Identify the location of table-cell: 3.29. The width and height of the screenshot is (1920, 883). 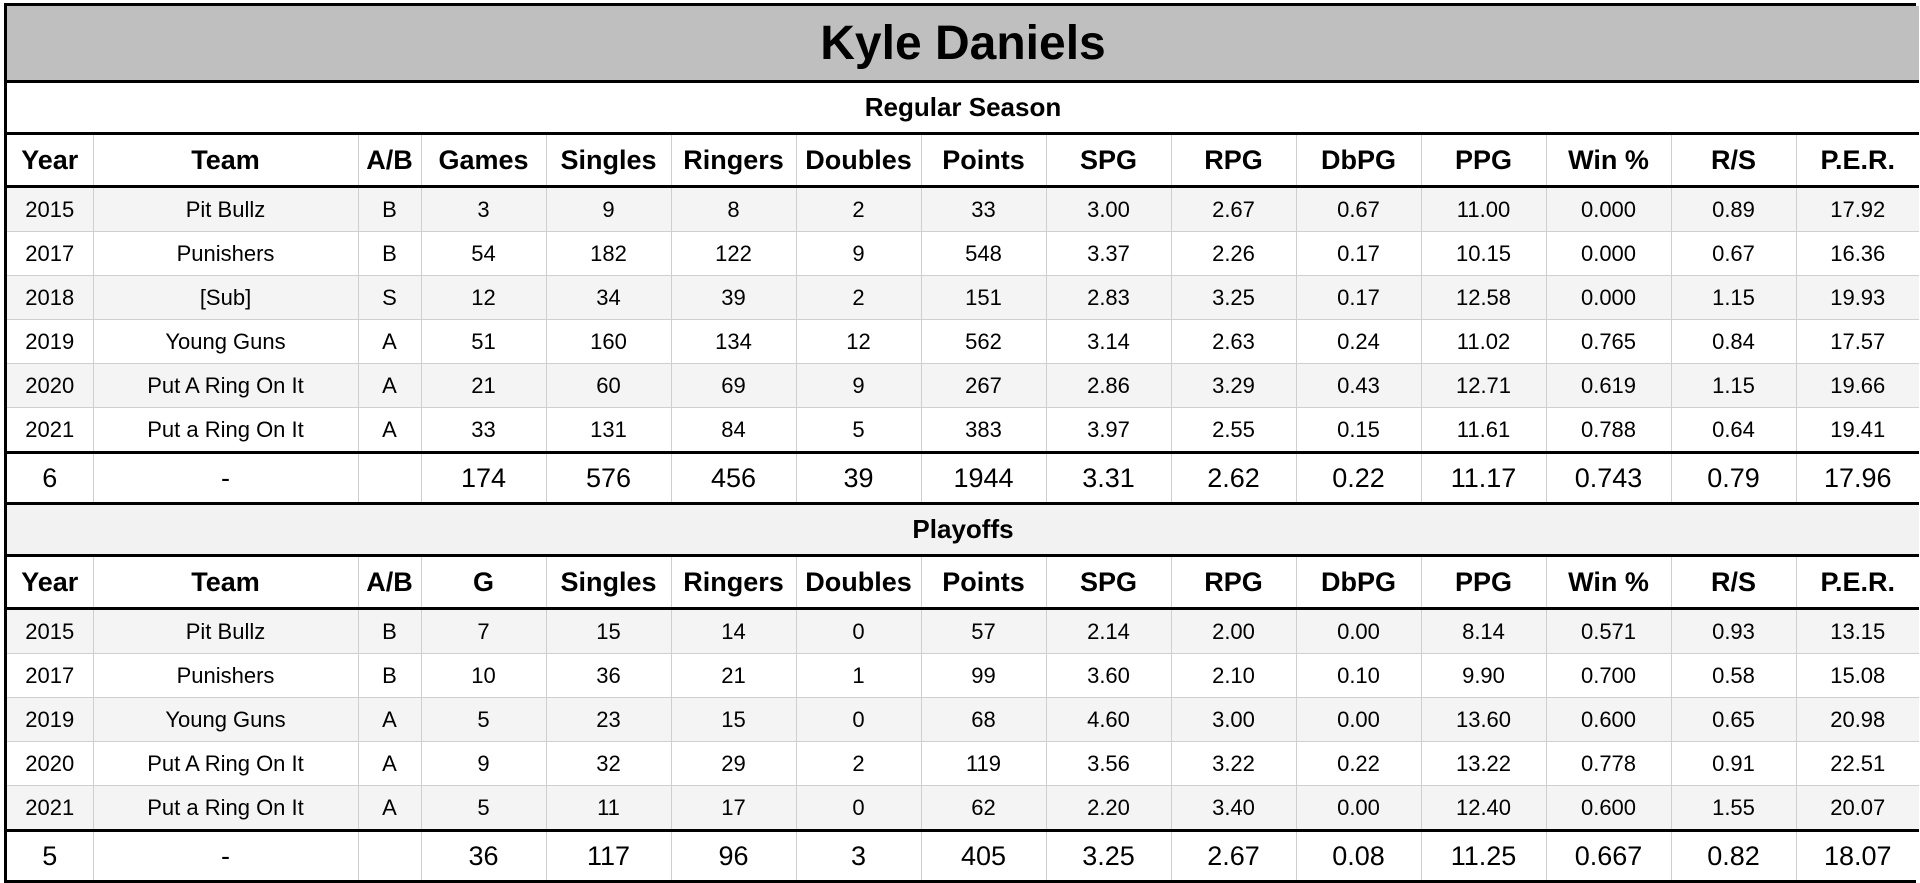
(1234, 385).